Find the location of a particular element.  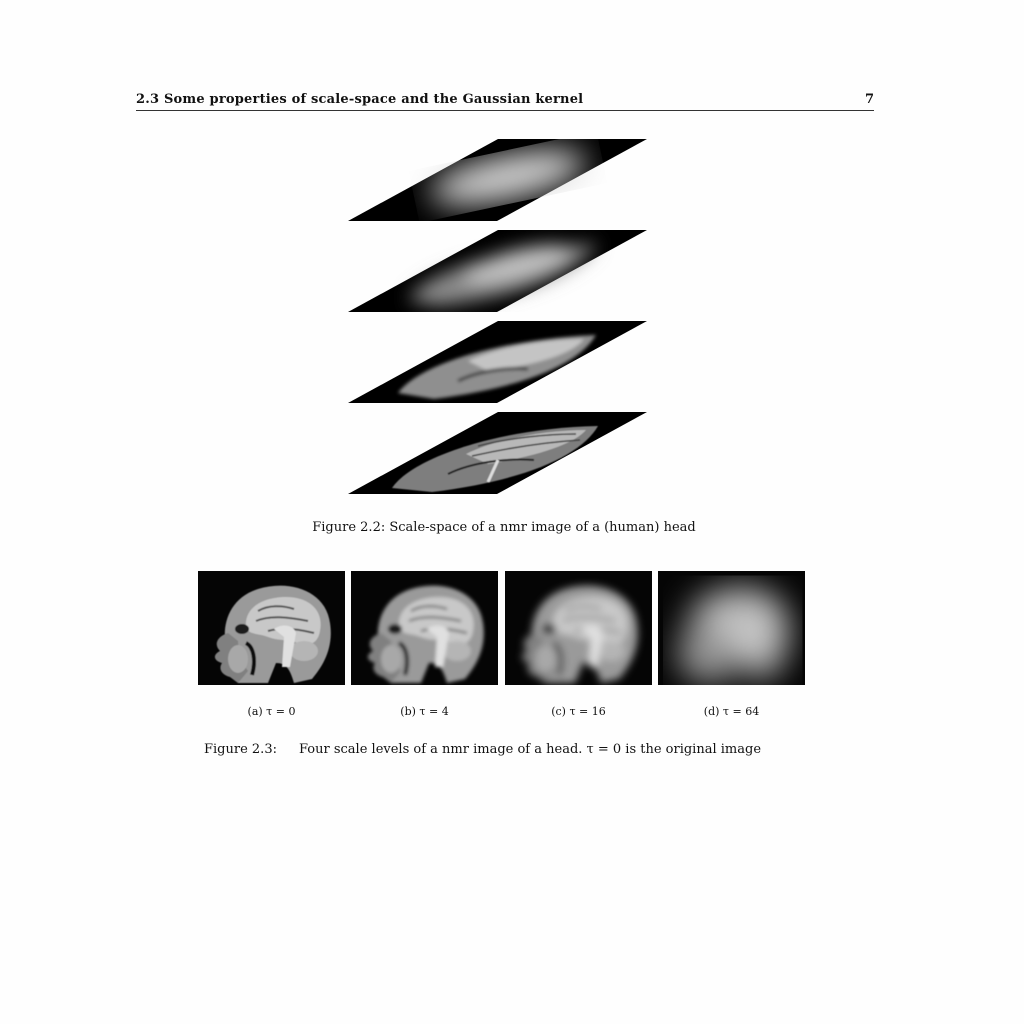

scale-space-stack-figure is located at coordinates (497, 316).